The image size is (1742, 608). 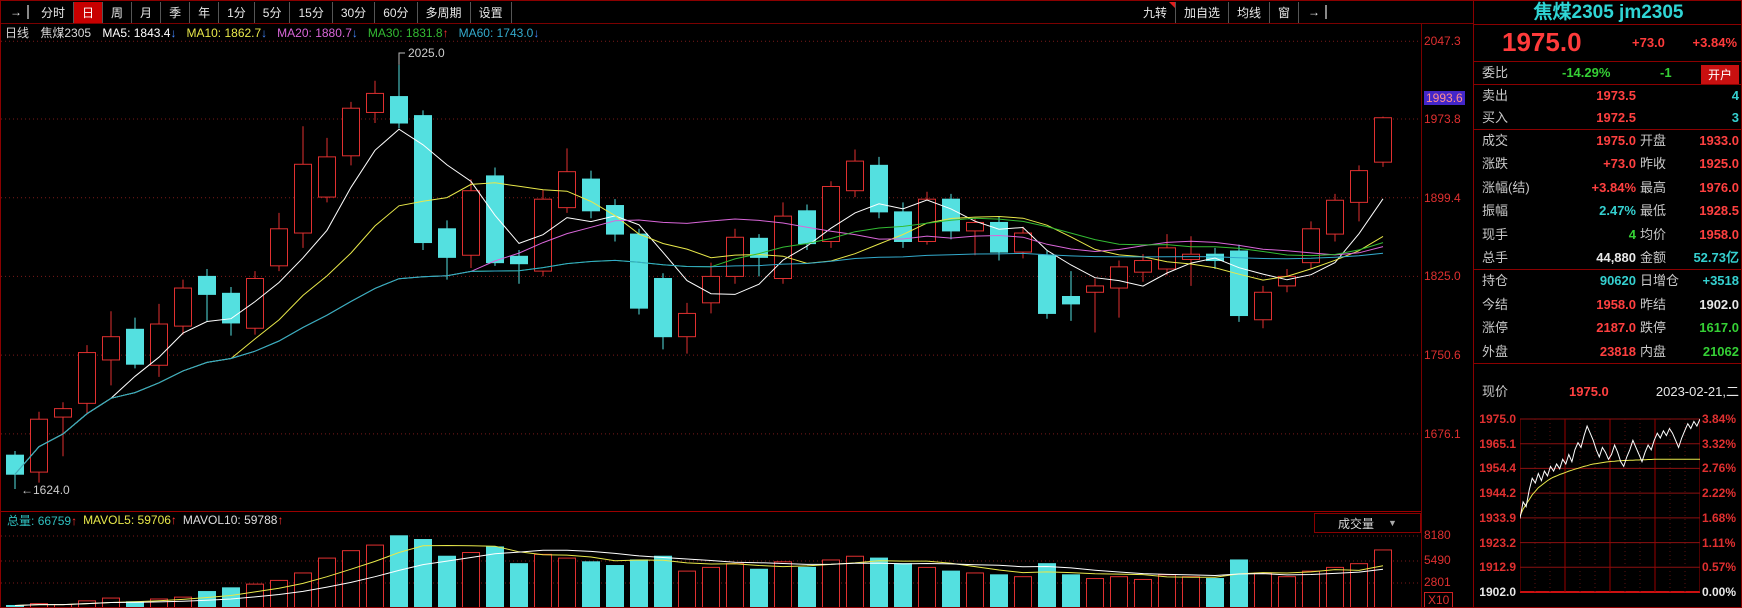 What do you see at coordinates (1719, 468) in the screenshot?
I see `mini-percent-label: 2.76%` at bounding box center [1719, 468].